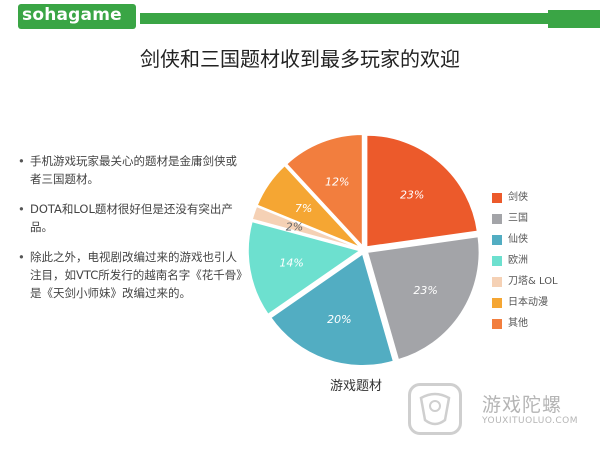 The image size is (600, 450). I want to click on chart-x-label: 游戏题材, so click(356, 386).